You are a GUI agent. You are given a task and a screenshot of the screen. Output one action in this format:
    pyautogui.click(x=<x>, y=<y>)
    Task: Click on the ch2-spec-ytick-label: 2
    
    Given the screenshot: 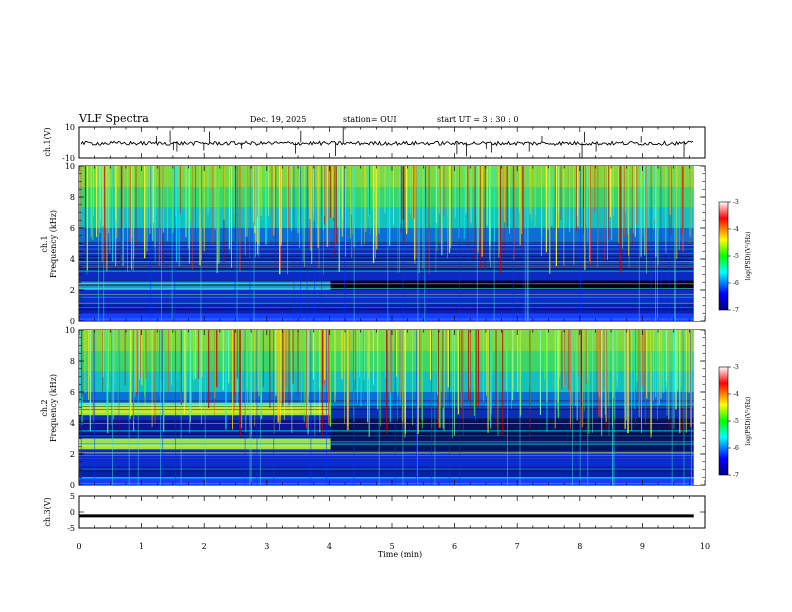 What is the action you would take?
    pyautogui.click(x=72, y=454)
    